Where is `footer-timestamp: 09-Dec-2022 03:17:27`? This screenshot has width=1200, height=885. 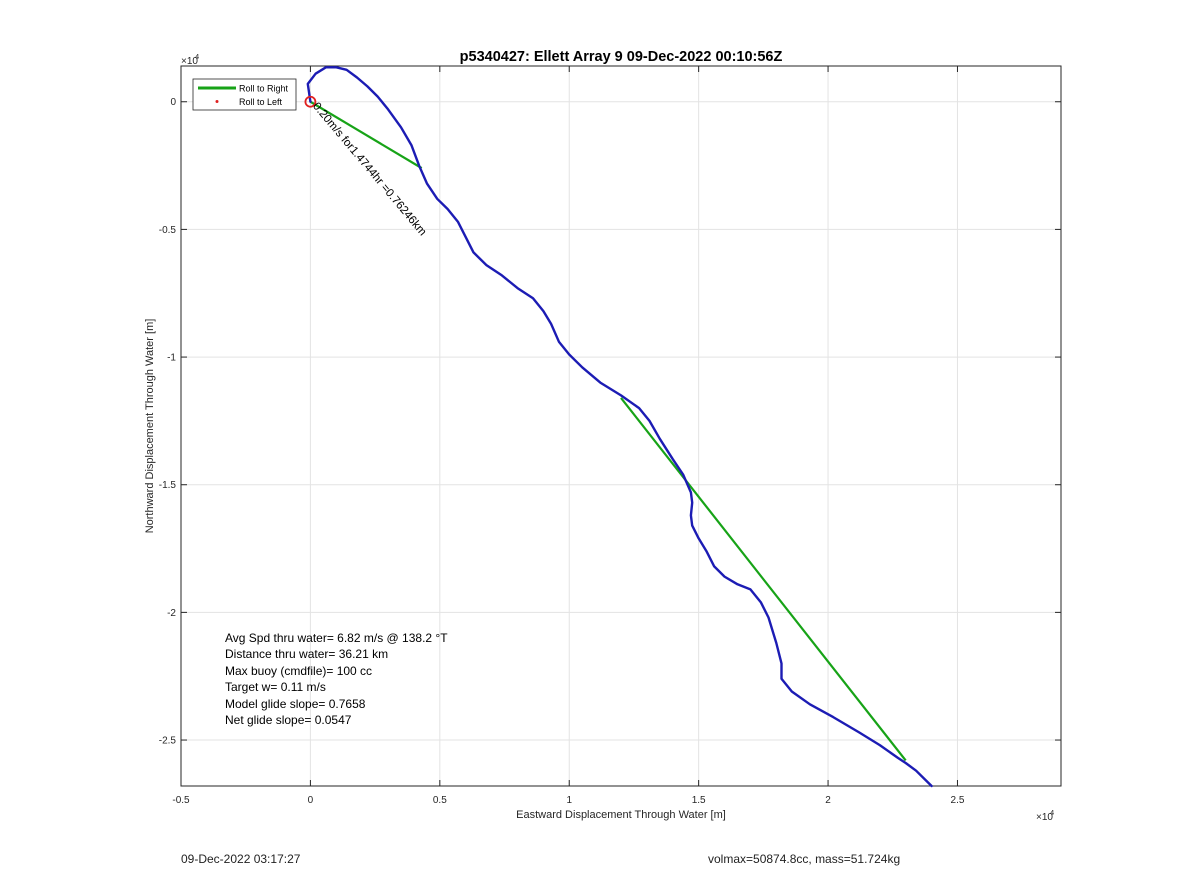 footer-timestamp: 09-Dec-2022 03:17:27 is located at coordinates (241, 859).